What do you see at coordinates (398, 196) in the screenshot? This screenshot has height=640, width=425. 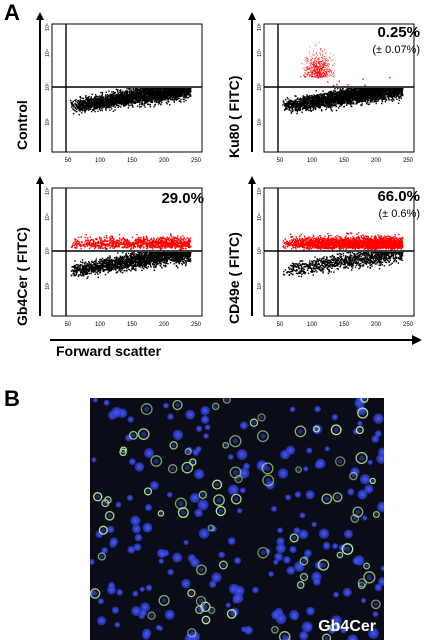 I see `percent-cd49e: 66.0%` at bounding box center [398, 196].